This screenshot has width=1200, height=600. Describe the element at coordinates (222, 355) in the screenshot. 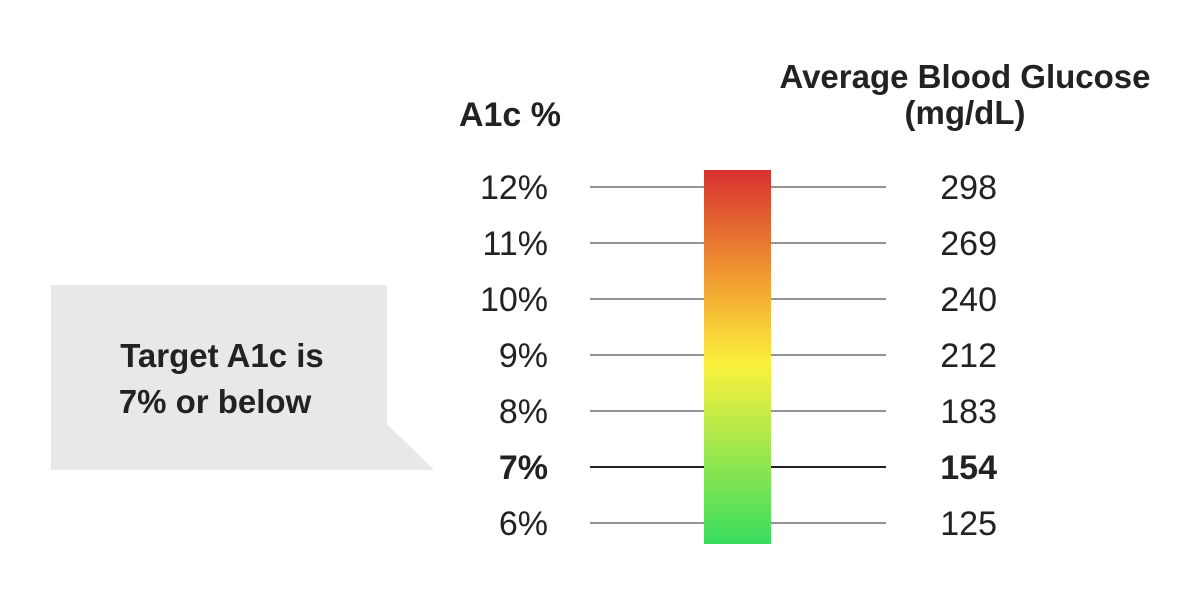

I see `target-callout-line1: Target A1c is` at that location.